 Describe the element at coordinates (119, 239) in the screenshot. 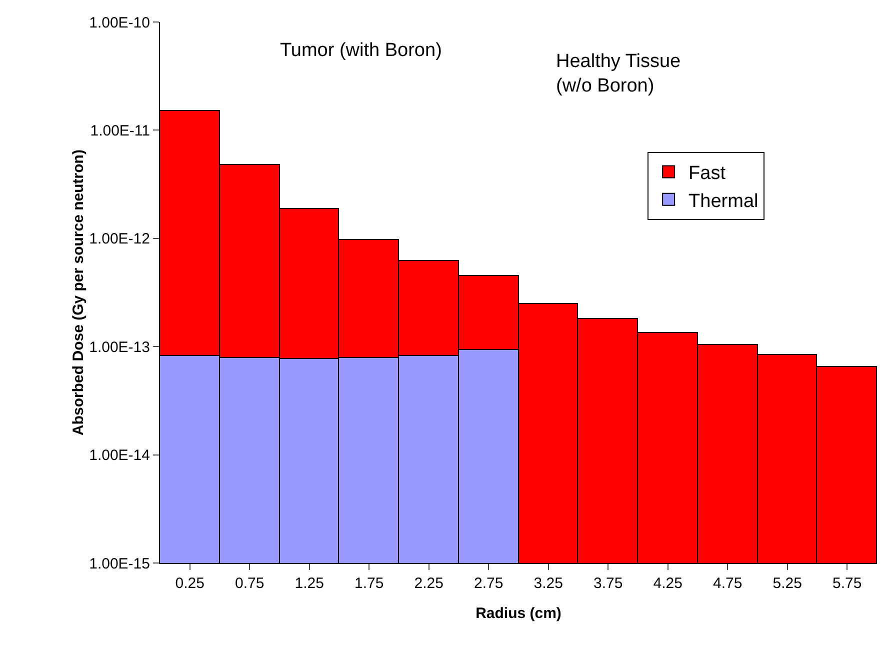

I see `y-tick-label: 1.00E-12` at that location.